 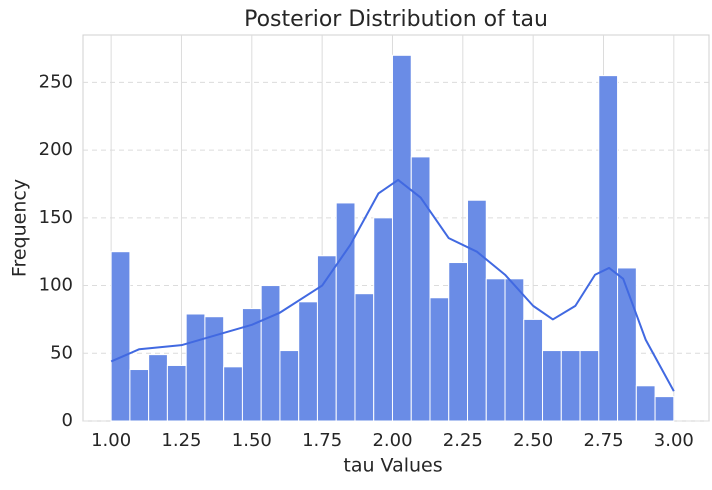 What do you see at coordinates (111, 440) in the screenshot?
I see `x-tick-label: 1.00` at bounding box center [111, 440].